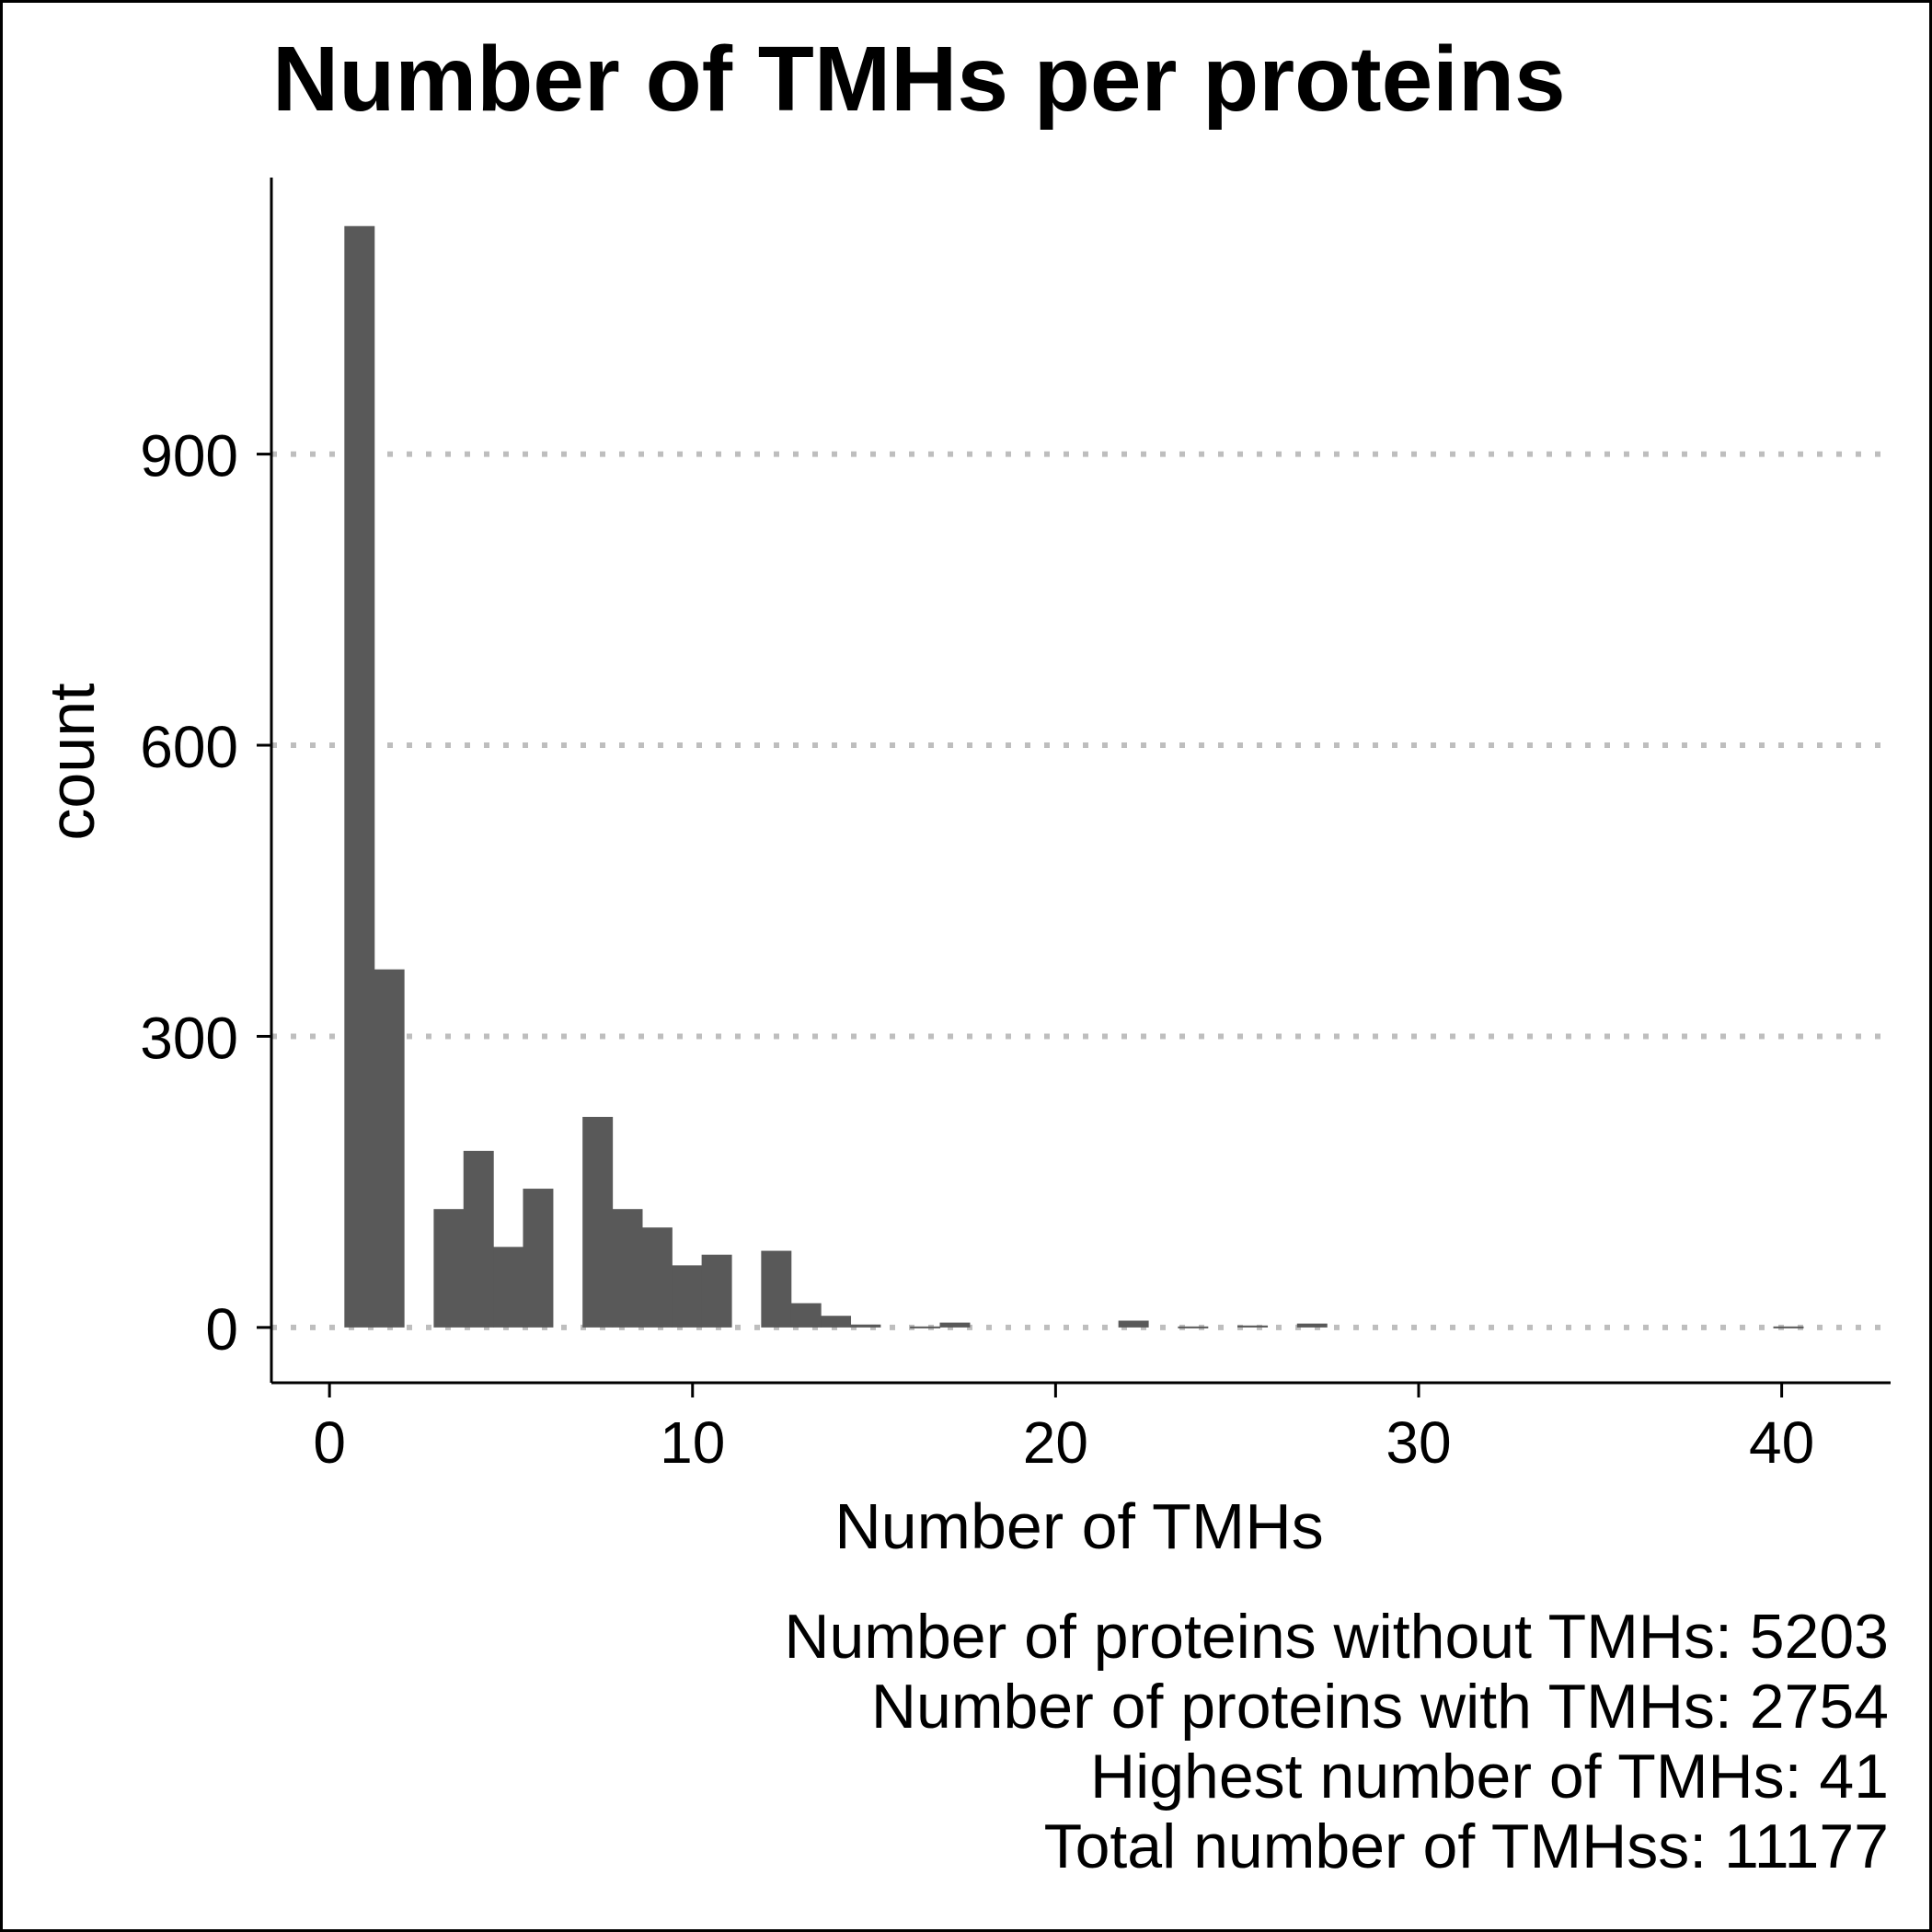 The image size is (1932, 1932). What do you see at coordinates (1079, 1526) in the screenshot?
I see `x-axis-label: Number of TMHs` at bounding box center [1079, 1526].